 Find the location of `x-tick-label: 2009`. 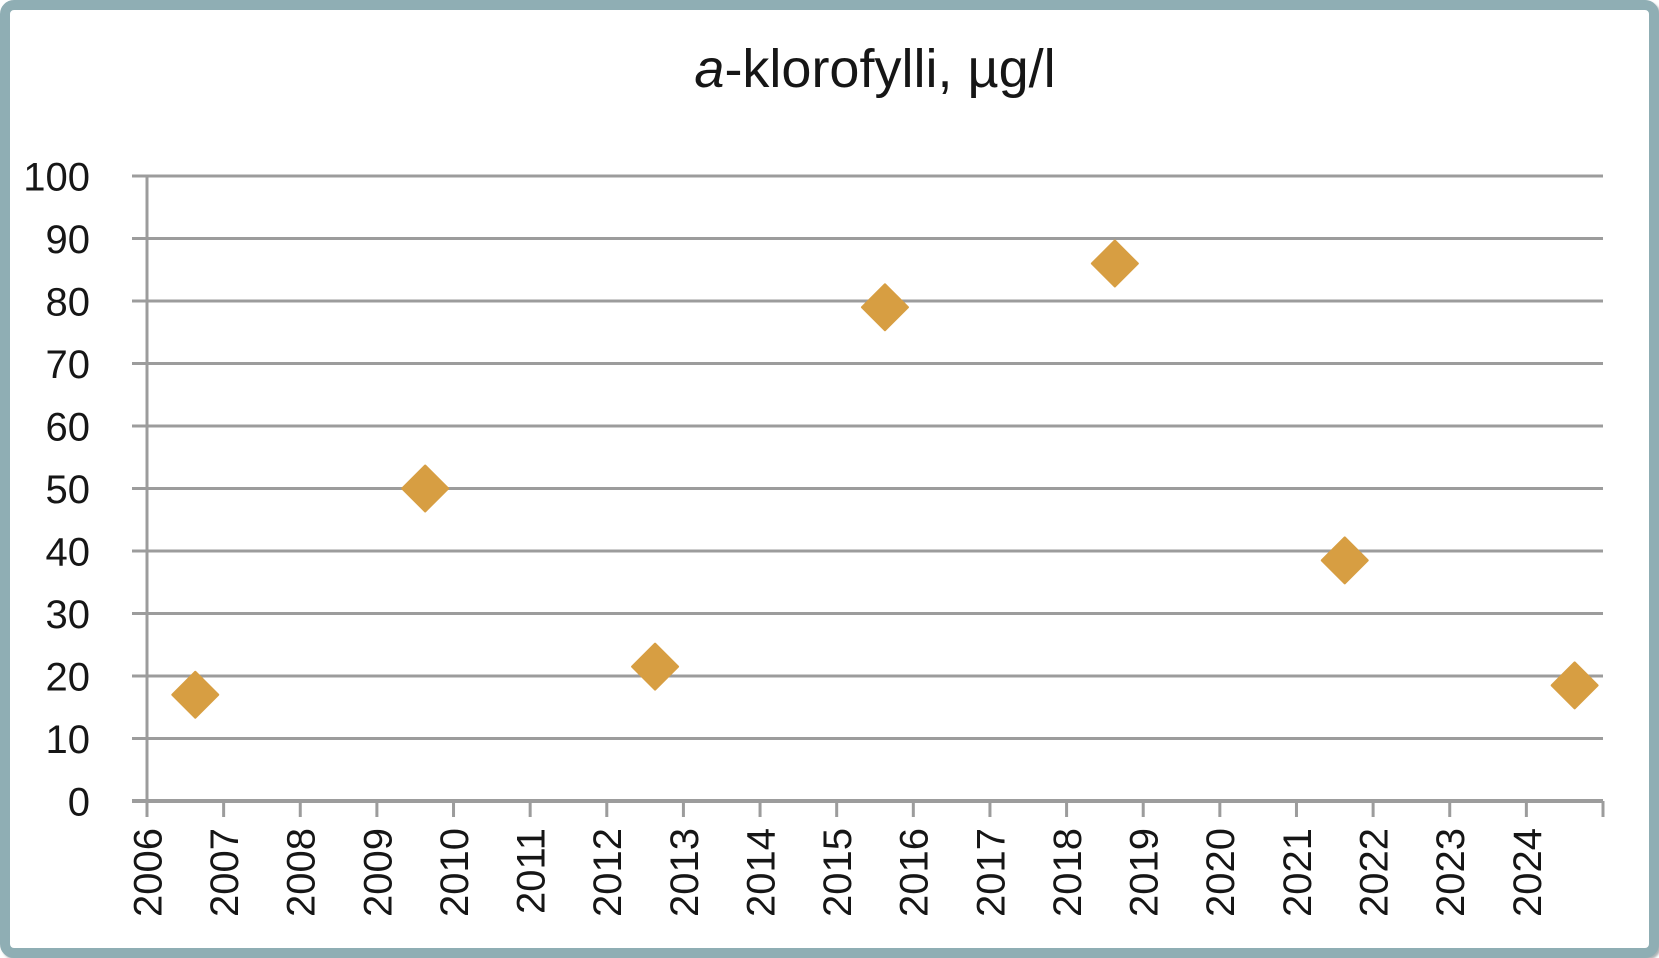

x-tick-label: 2009 is located at coordinates (378, 872).